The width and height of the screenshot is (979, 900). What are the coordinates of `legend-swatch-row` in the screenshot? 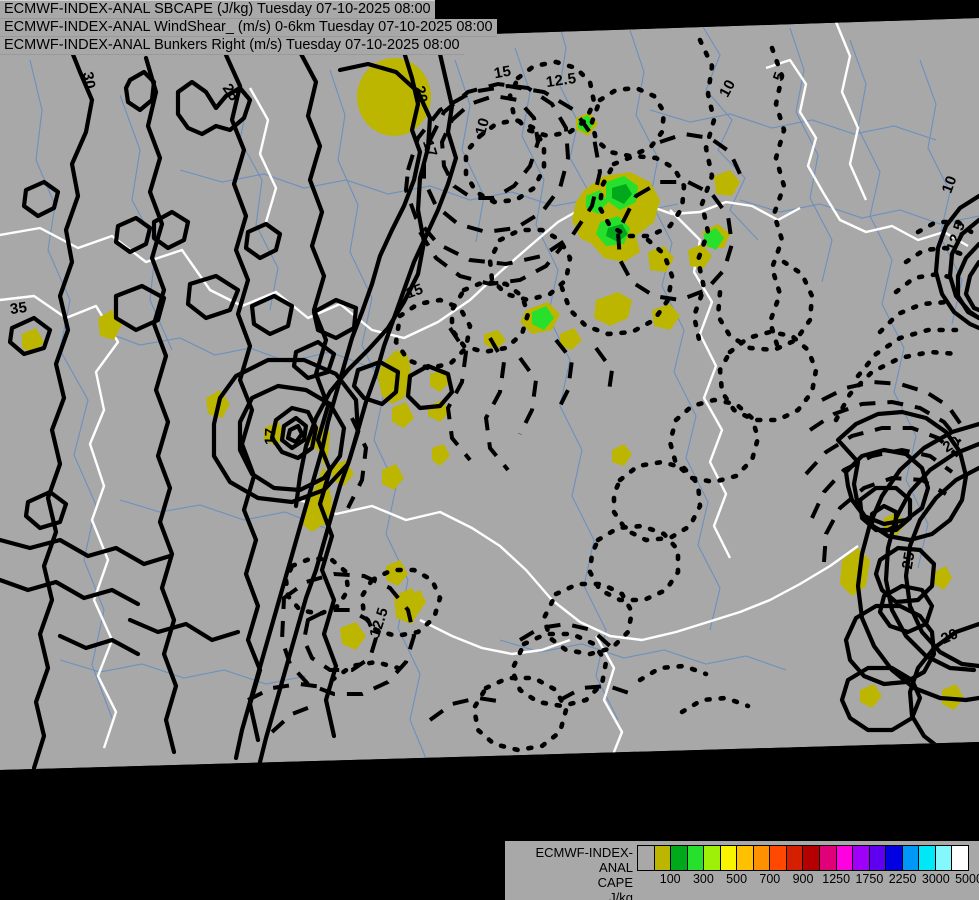 It's located at (803, 858).